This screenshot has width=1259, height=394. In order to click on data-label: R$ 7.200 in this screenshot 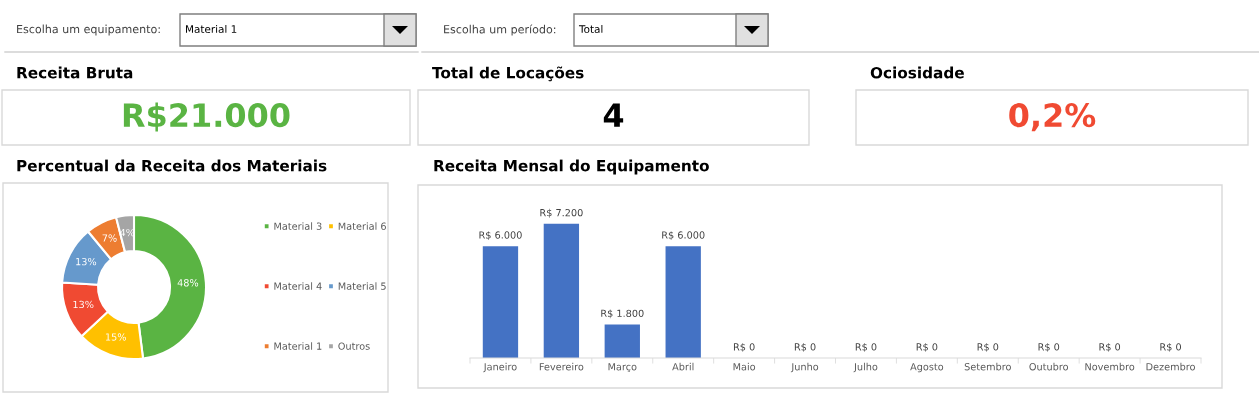, I will do `click(561, 213)`.